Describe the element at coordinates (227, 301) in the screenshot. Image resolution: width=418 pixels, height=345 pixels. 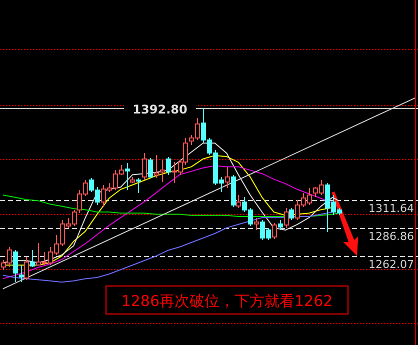
I see `annotation: 1286再次破位，下方就看1262` at that location.